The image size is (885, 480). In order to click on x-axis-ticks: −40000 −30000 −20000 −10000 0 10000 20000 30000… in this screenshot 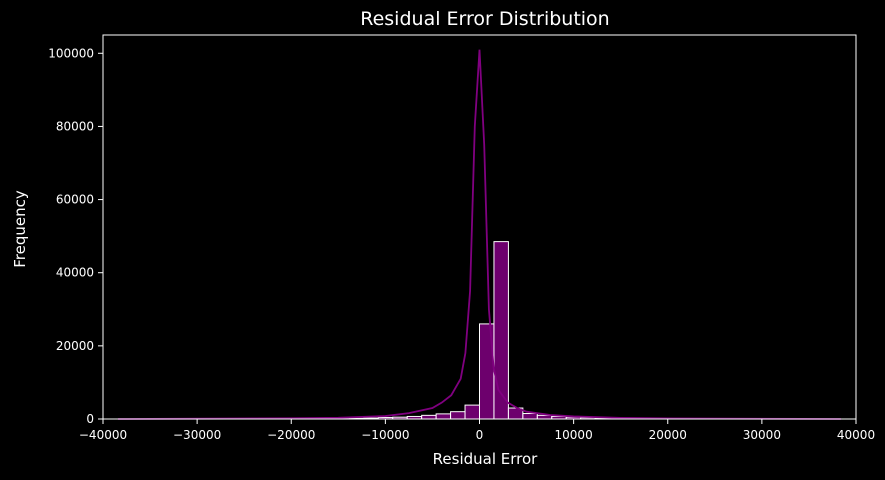, I will do `click(477, 430)`.